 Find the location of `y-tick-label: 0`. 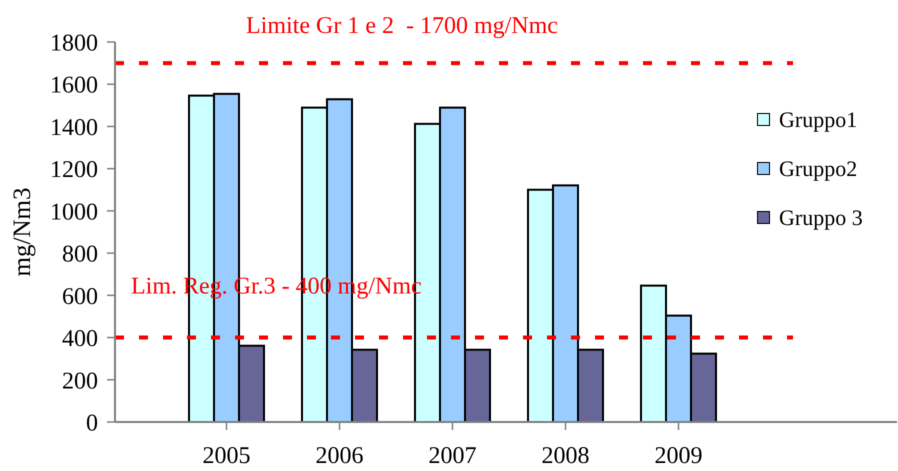

y-tick-label: 0 is located at coordinates (92, 423).